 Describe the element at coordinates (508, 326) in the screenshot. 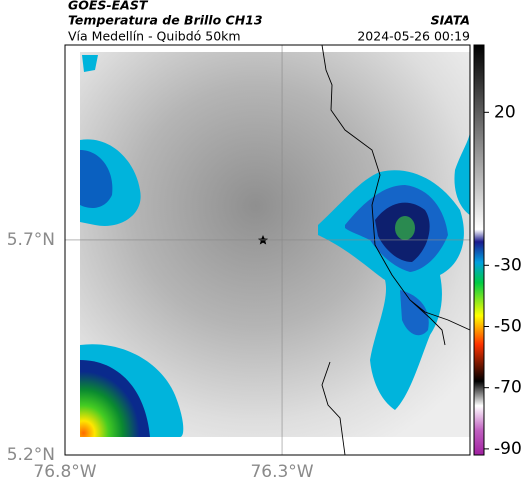

I see `colorbar-tick-label: -50` at that location.